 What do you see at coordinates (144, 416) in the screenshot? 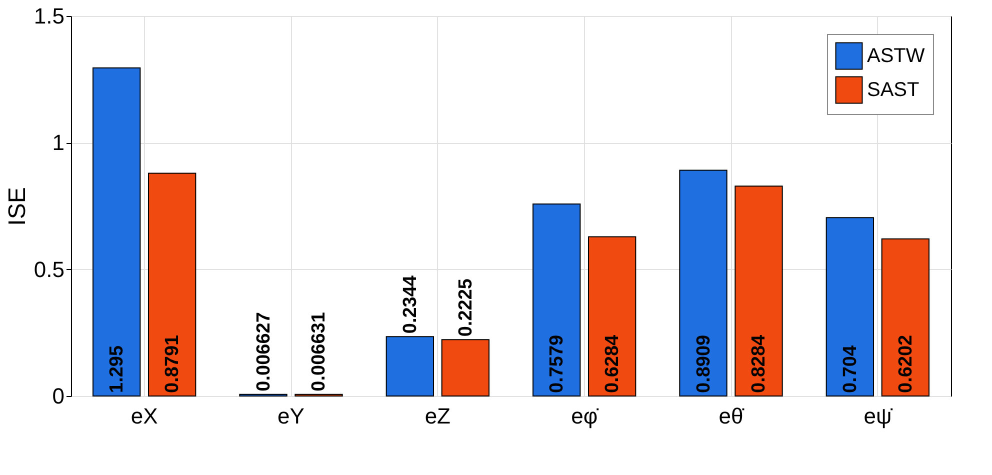
I see `x-tick-label: eX` at bounding box center [144, 416].